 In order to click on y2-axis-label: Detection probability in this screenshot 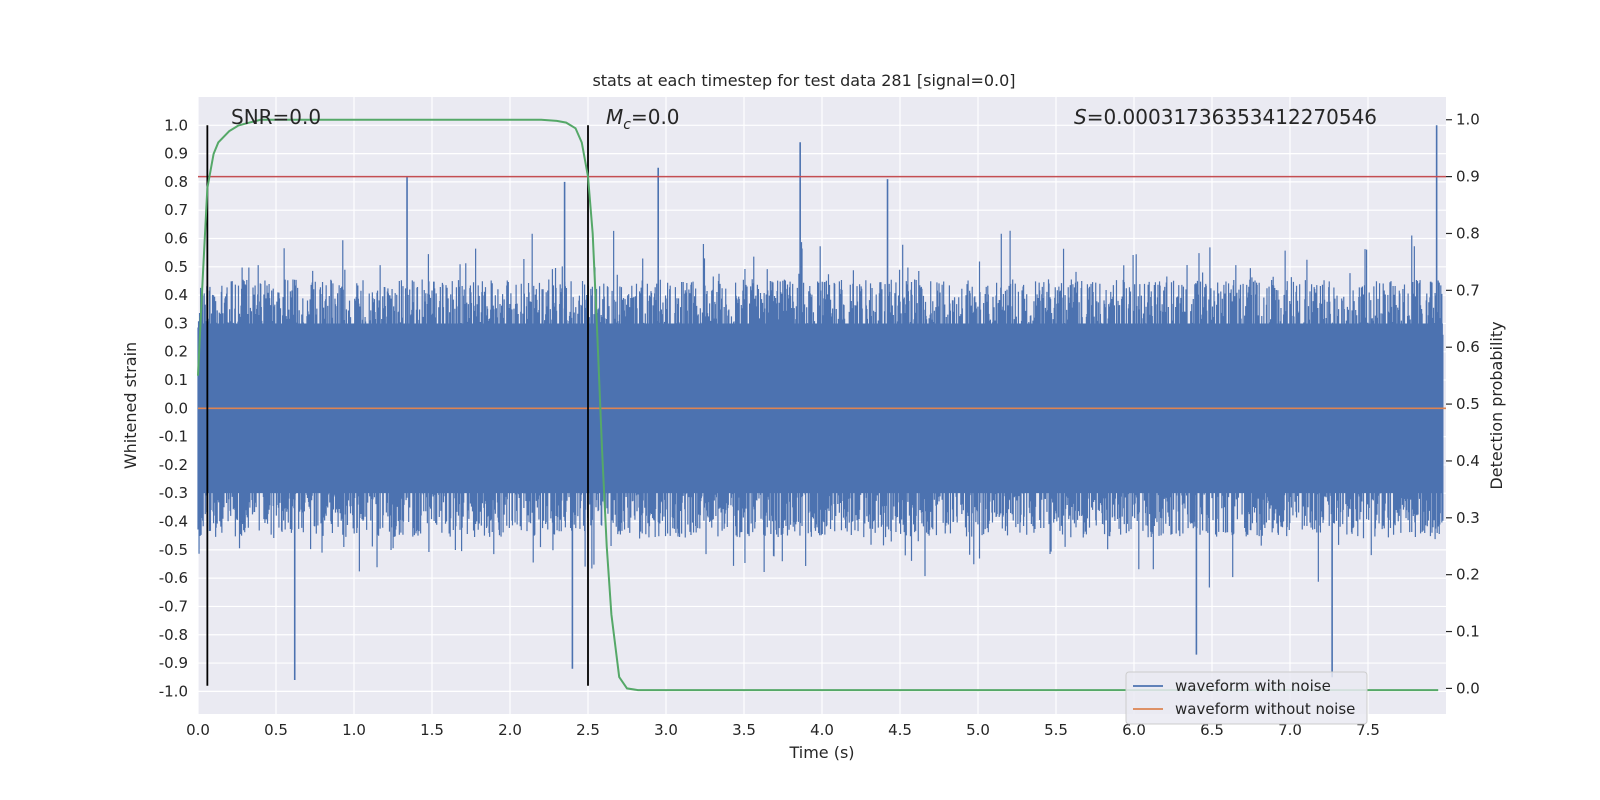, I will do `click(1496, 405)`.